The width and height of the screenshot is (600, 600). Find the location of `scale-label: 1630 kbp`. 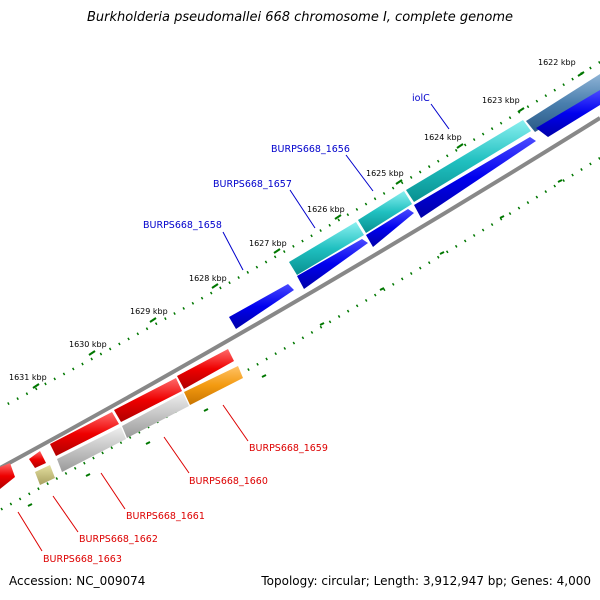

scale-label: 1630 kbp is located at coordinates (88, 344).